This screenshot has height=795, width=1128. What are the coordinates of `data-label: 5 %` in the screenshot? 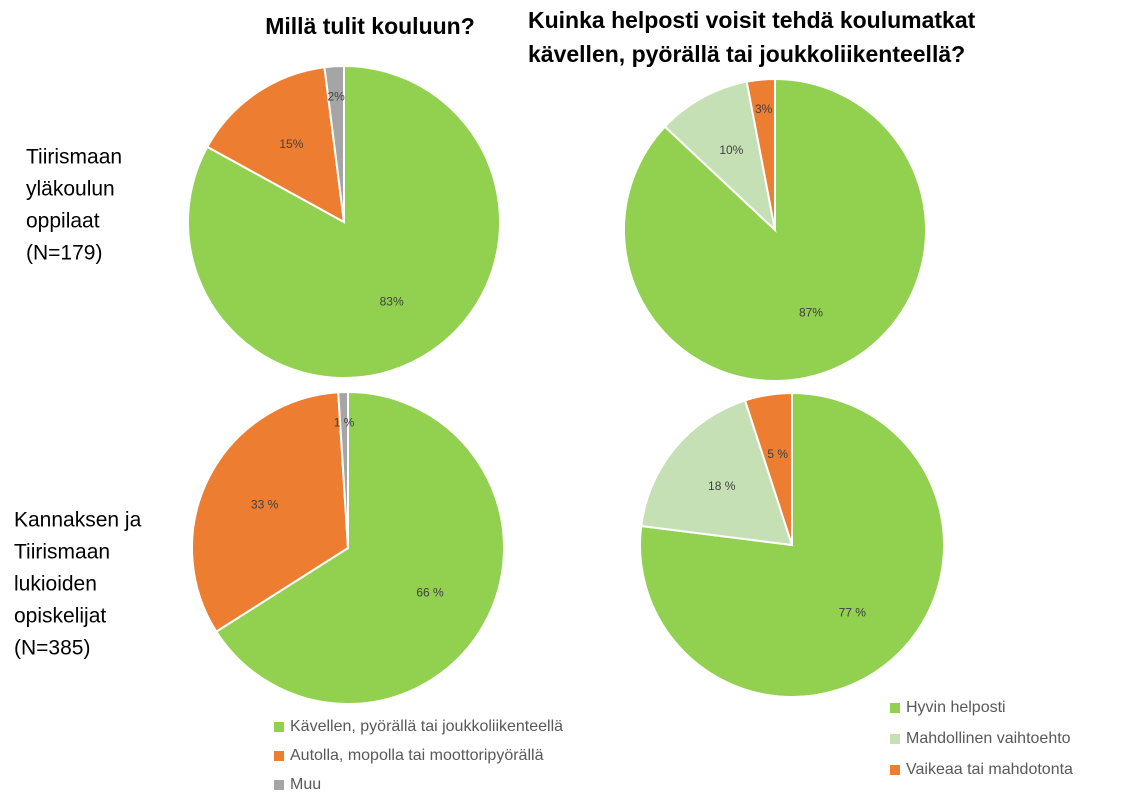 It's located at (777, 454).